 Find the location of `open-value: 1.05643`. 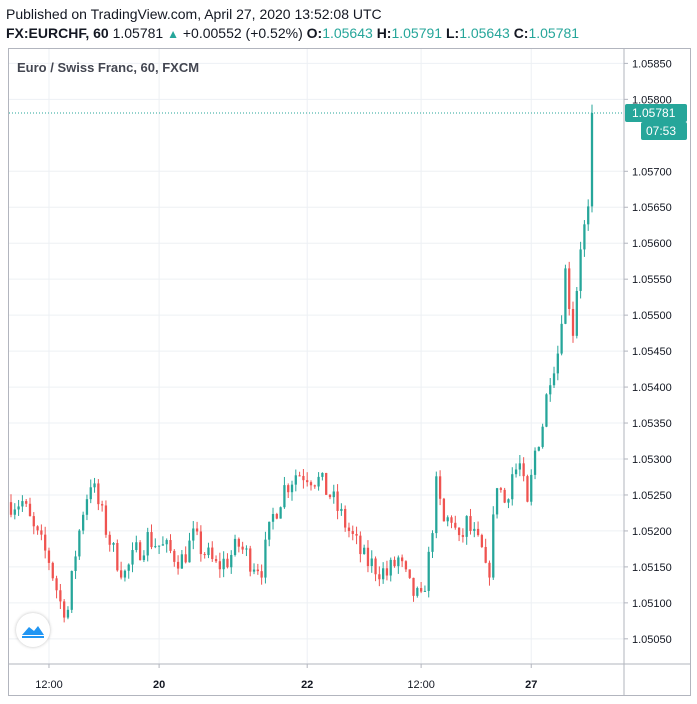

open-value: 1.05643 is located at coordinates (347, 33).